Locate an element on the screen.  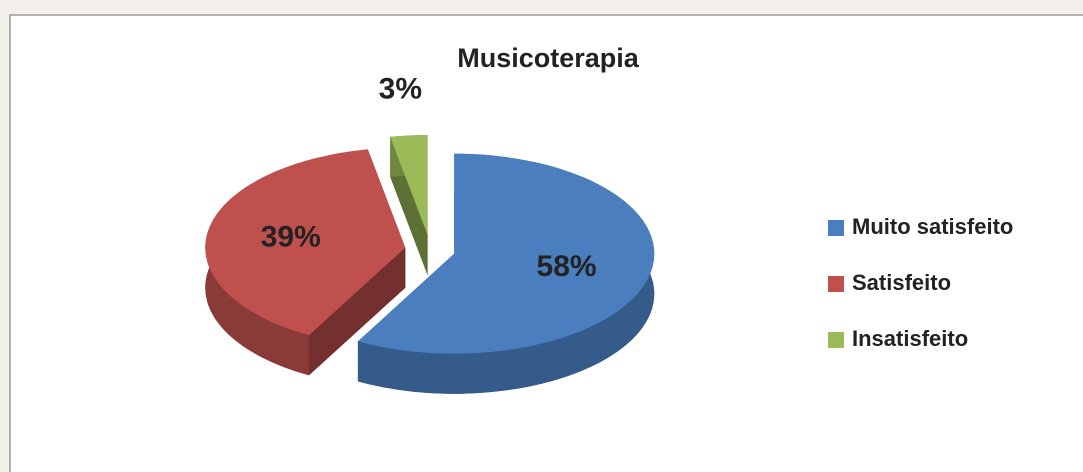
legend-label: Insatisfeito is located at coordinates (910, 338).